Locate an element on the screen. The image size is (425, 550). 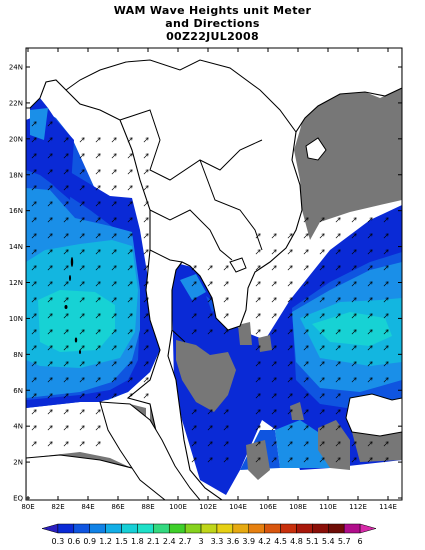
colorbar-label: 4.8 is located at coordinates (296, 541).